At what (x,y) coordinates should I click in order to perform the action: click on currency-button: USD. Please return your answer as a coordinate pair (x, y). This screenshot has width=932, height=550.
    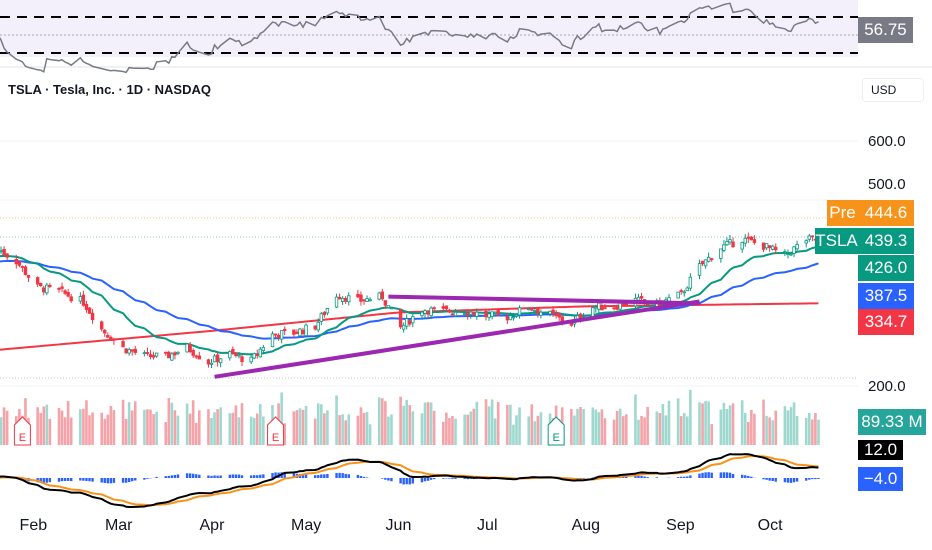
    Looking at the image, I should click on (893, 90).